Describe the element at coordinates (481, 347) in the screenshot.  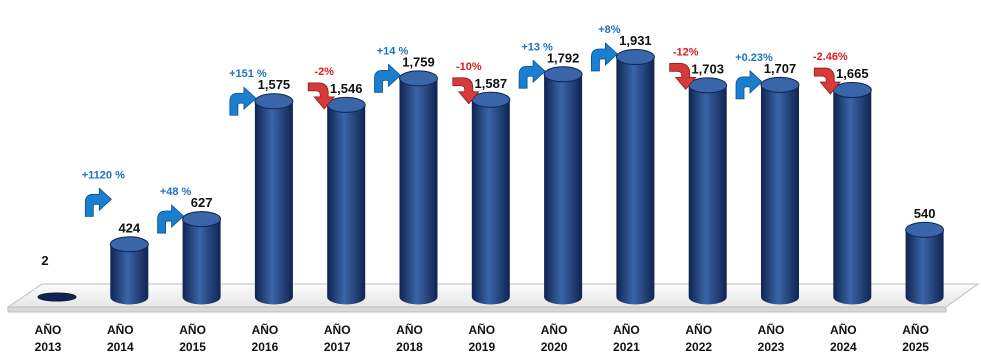
I see `x-tick-label-year-2019: 2019` at that location.